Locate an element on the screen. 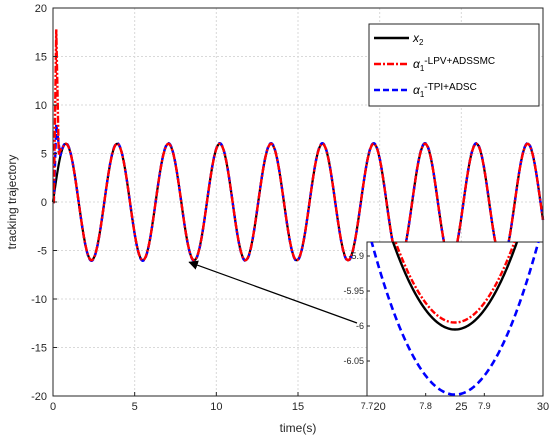 The image size is (550, 443). legend-label: x2 is located at coordinates (418, 39).